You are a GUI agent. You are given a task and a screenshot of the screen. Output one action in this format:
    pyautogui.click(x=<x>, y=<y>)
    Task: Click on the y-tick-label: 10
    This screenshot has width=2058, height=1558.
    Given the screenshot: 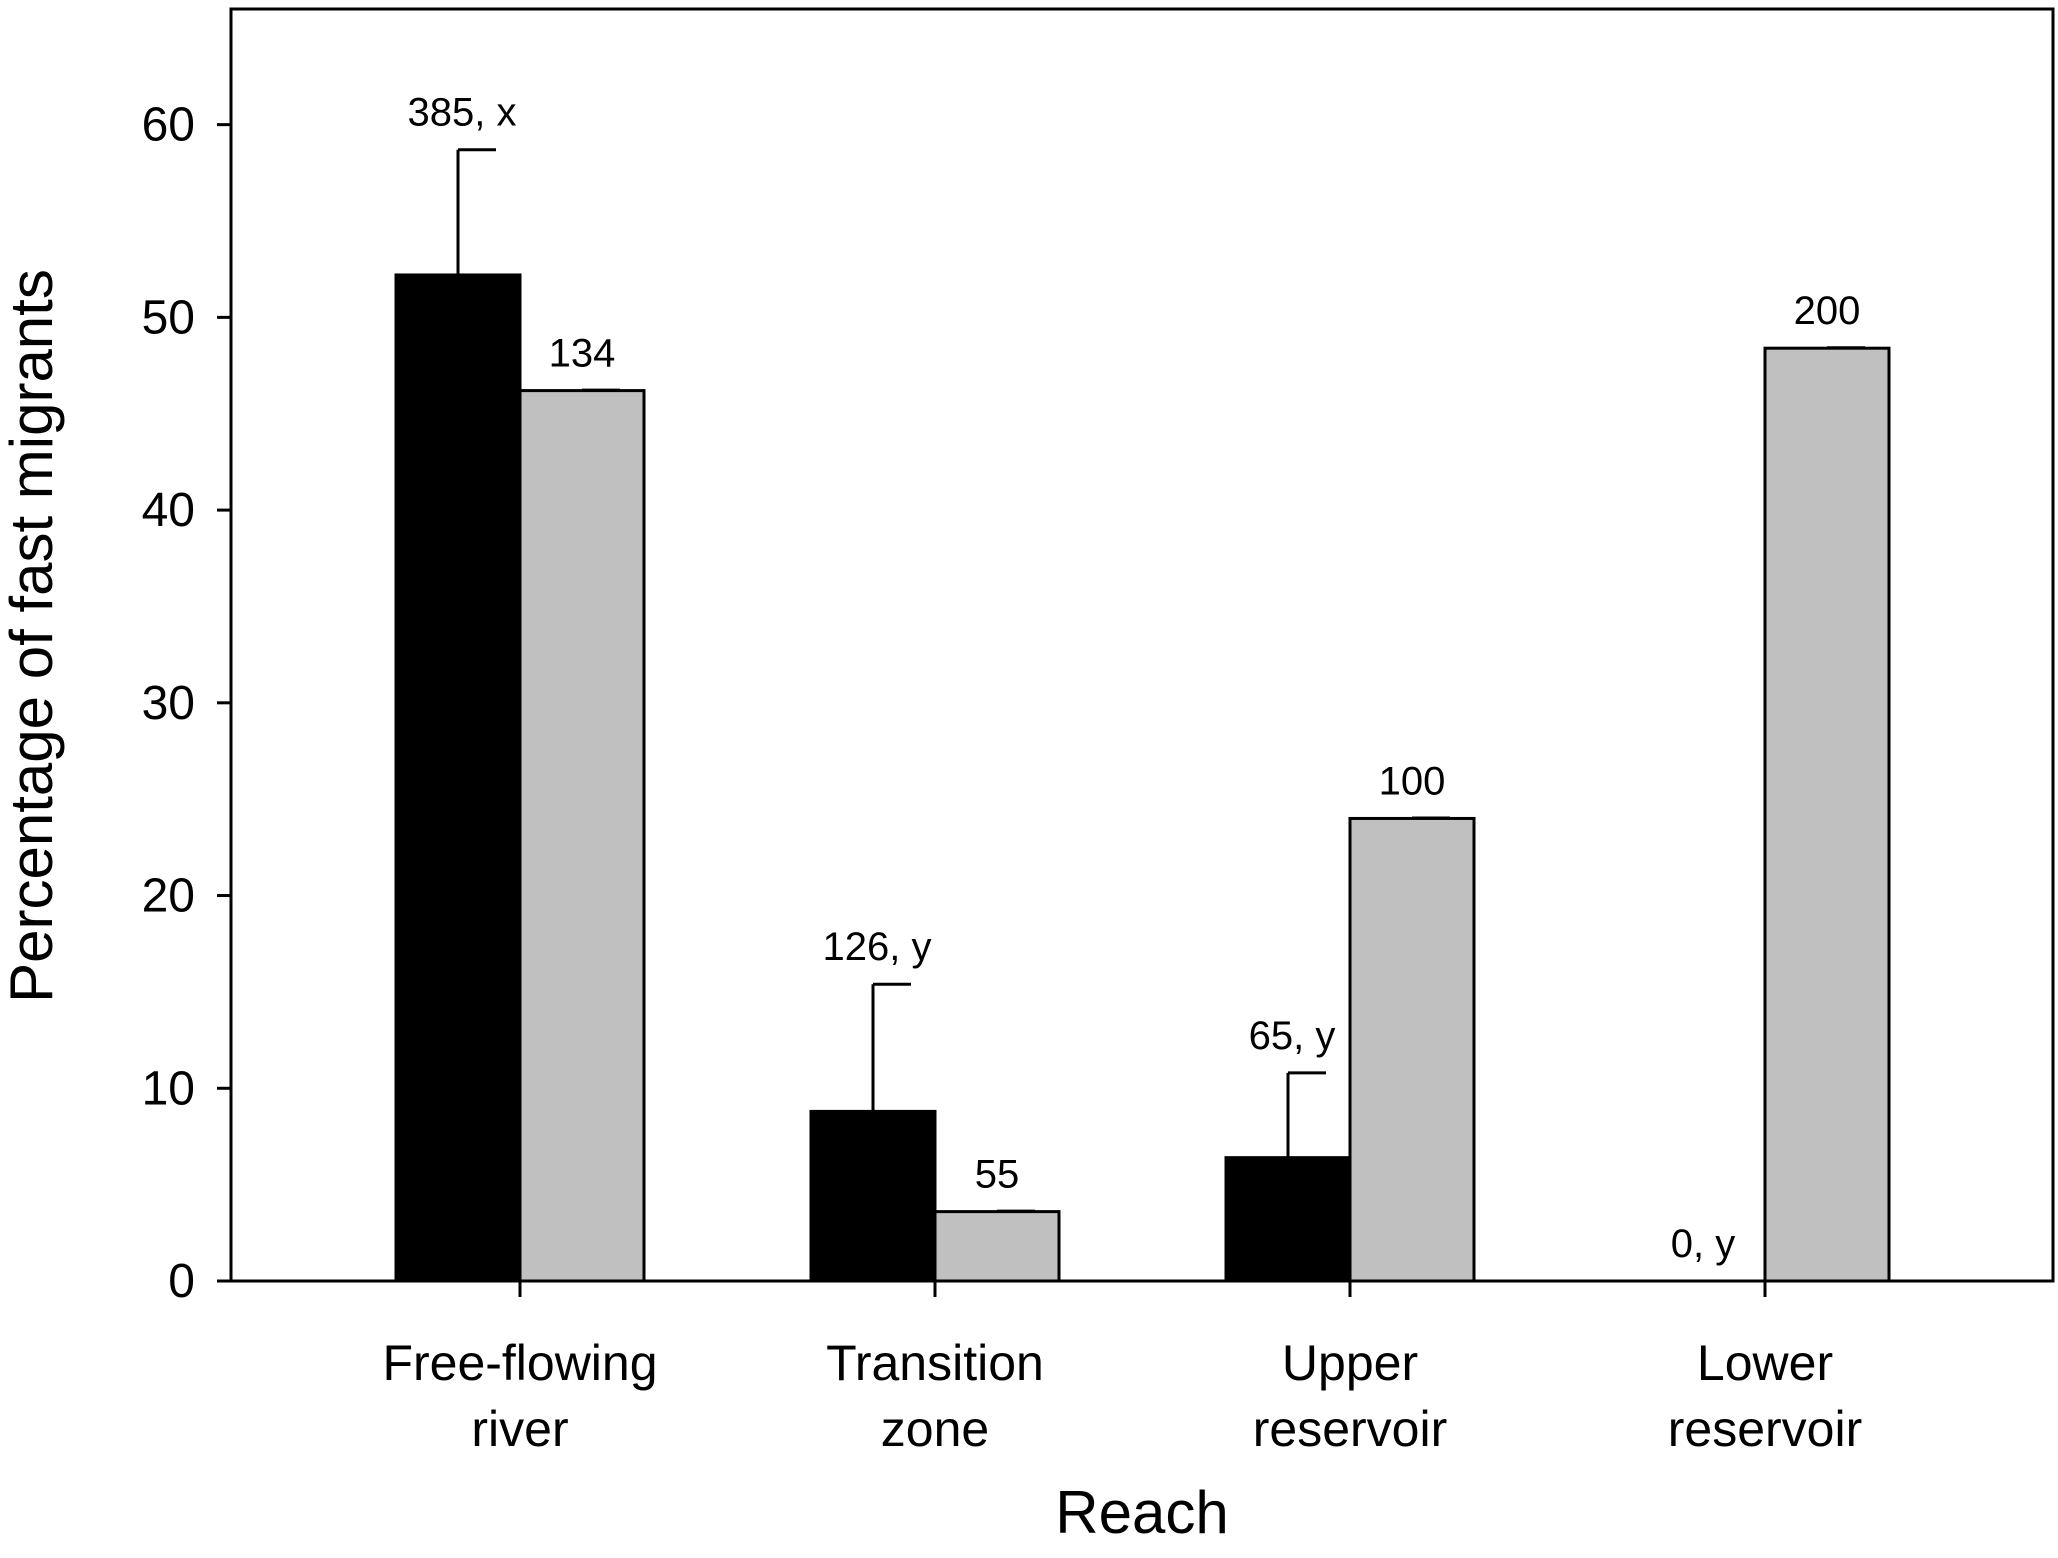 What is the action you would take?
    pyautogui.click(x=168, y=1088)
    